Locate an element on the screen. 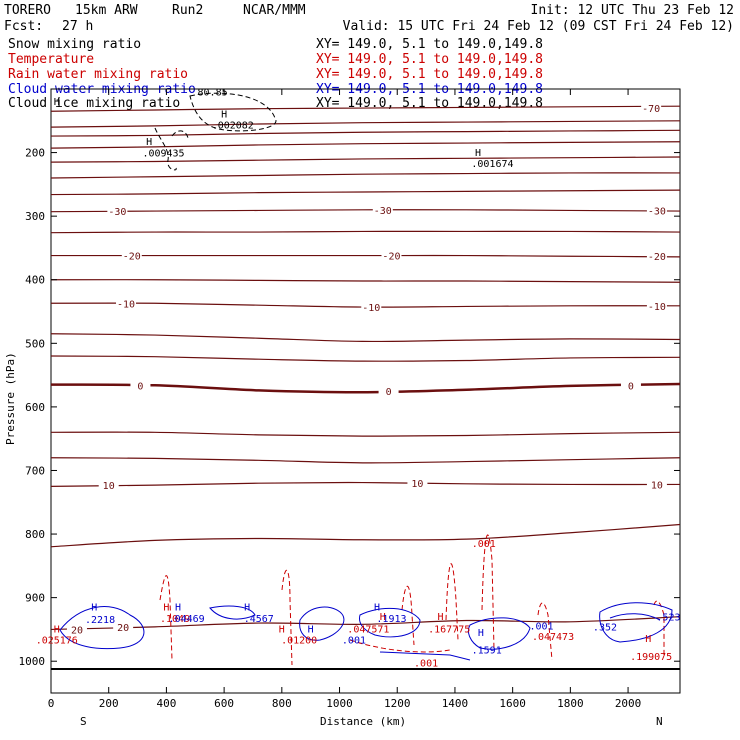 The image size is (740, 740). legend-snow: Snow mixing ratio is located at coordinates (74, 44).